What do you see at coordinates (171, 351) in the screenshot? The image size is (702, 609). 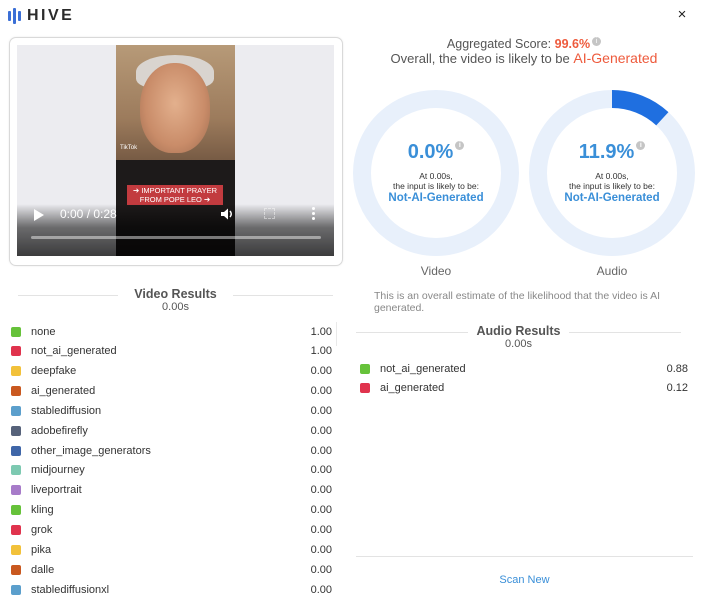 I see `list-item: not_ai_generated 1.00` at bounding box center [171, 351].